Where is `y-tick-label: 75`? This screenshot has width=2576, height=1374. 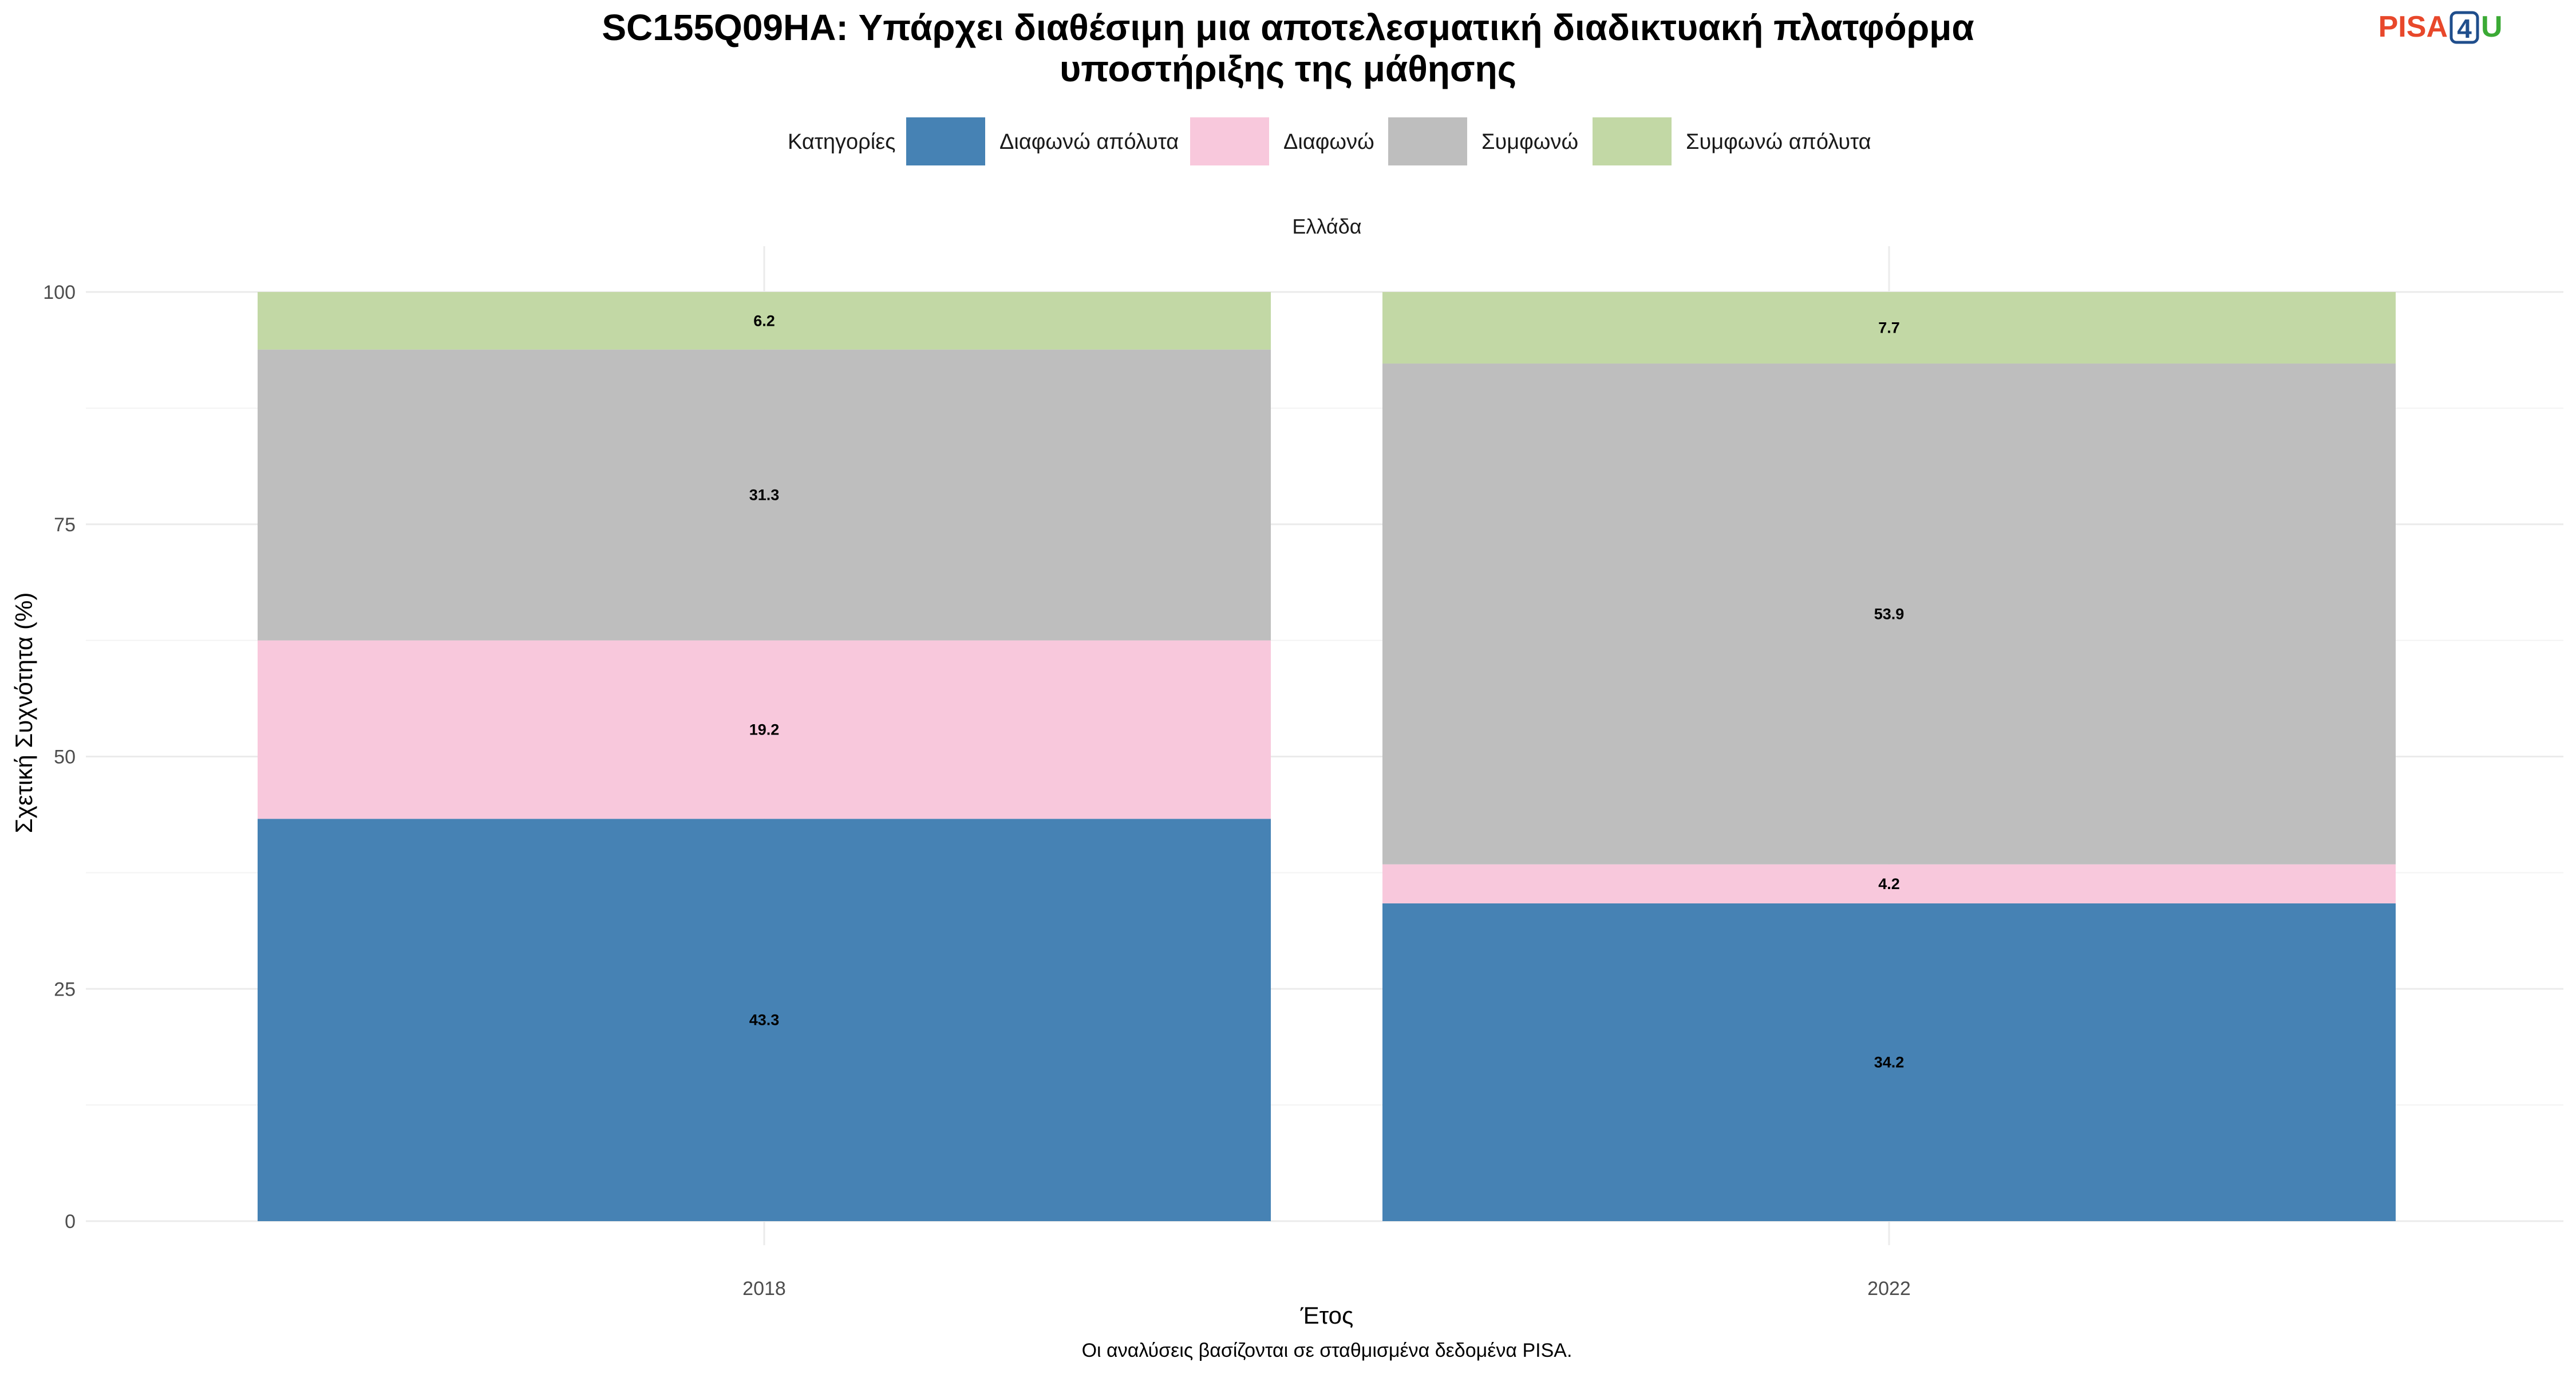 y-tick-label: 75 is located at coordinates (65, 525).